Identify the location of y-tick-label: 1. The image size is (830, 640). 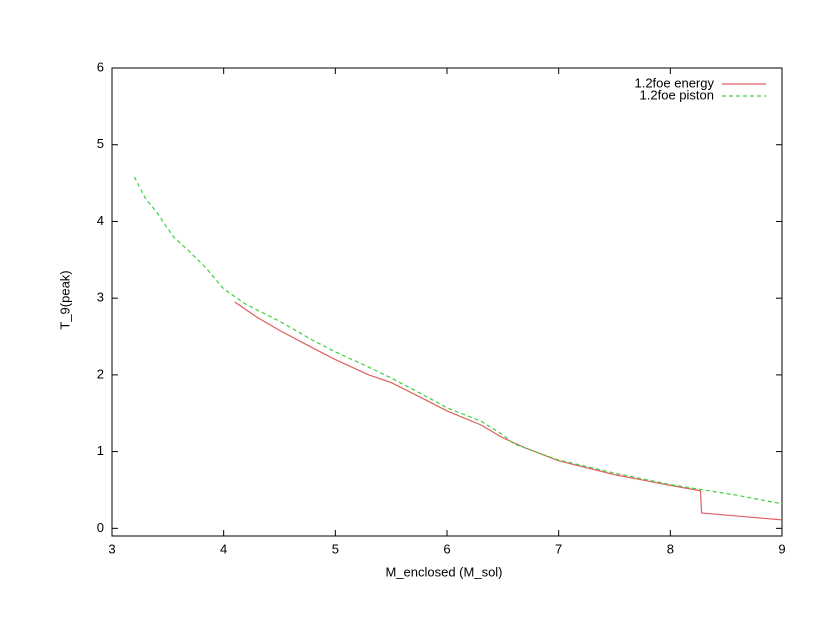
(100, 450).